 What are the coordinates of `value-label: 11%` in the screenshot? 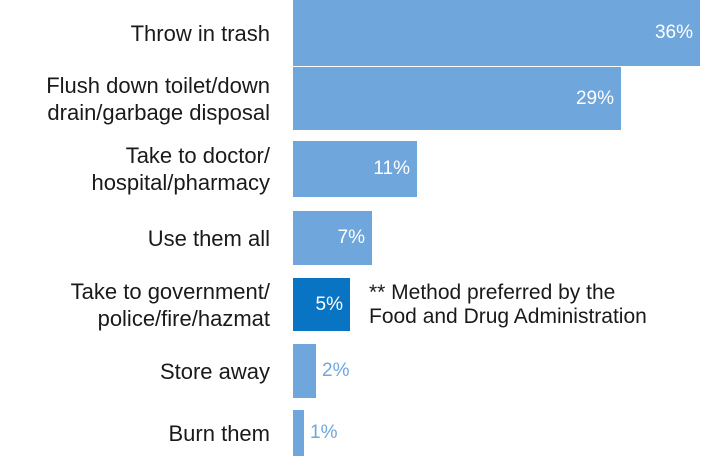 It's located at (391, 168).